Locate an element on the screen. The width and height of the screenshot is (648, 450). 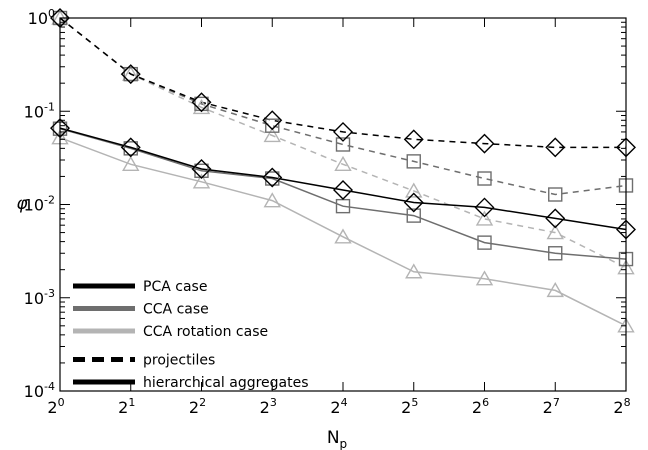
y-tick-label: 10⁰ is located at coordinates (41, 17).